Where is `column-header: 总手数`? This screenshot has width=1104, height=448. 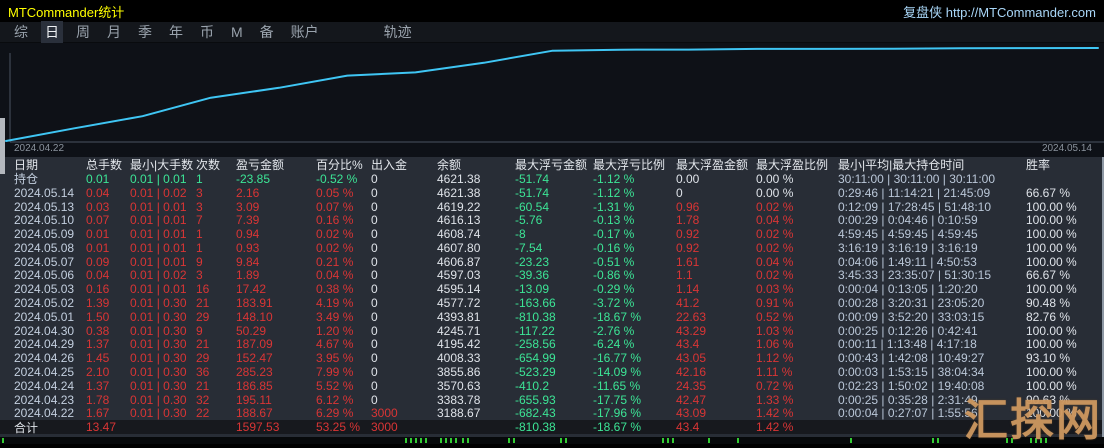 column-header: 总手数 is located at coordinates (104, 165).